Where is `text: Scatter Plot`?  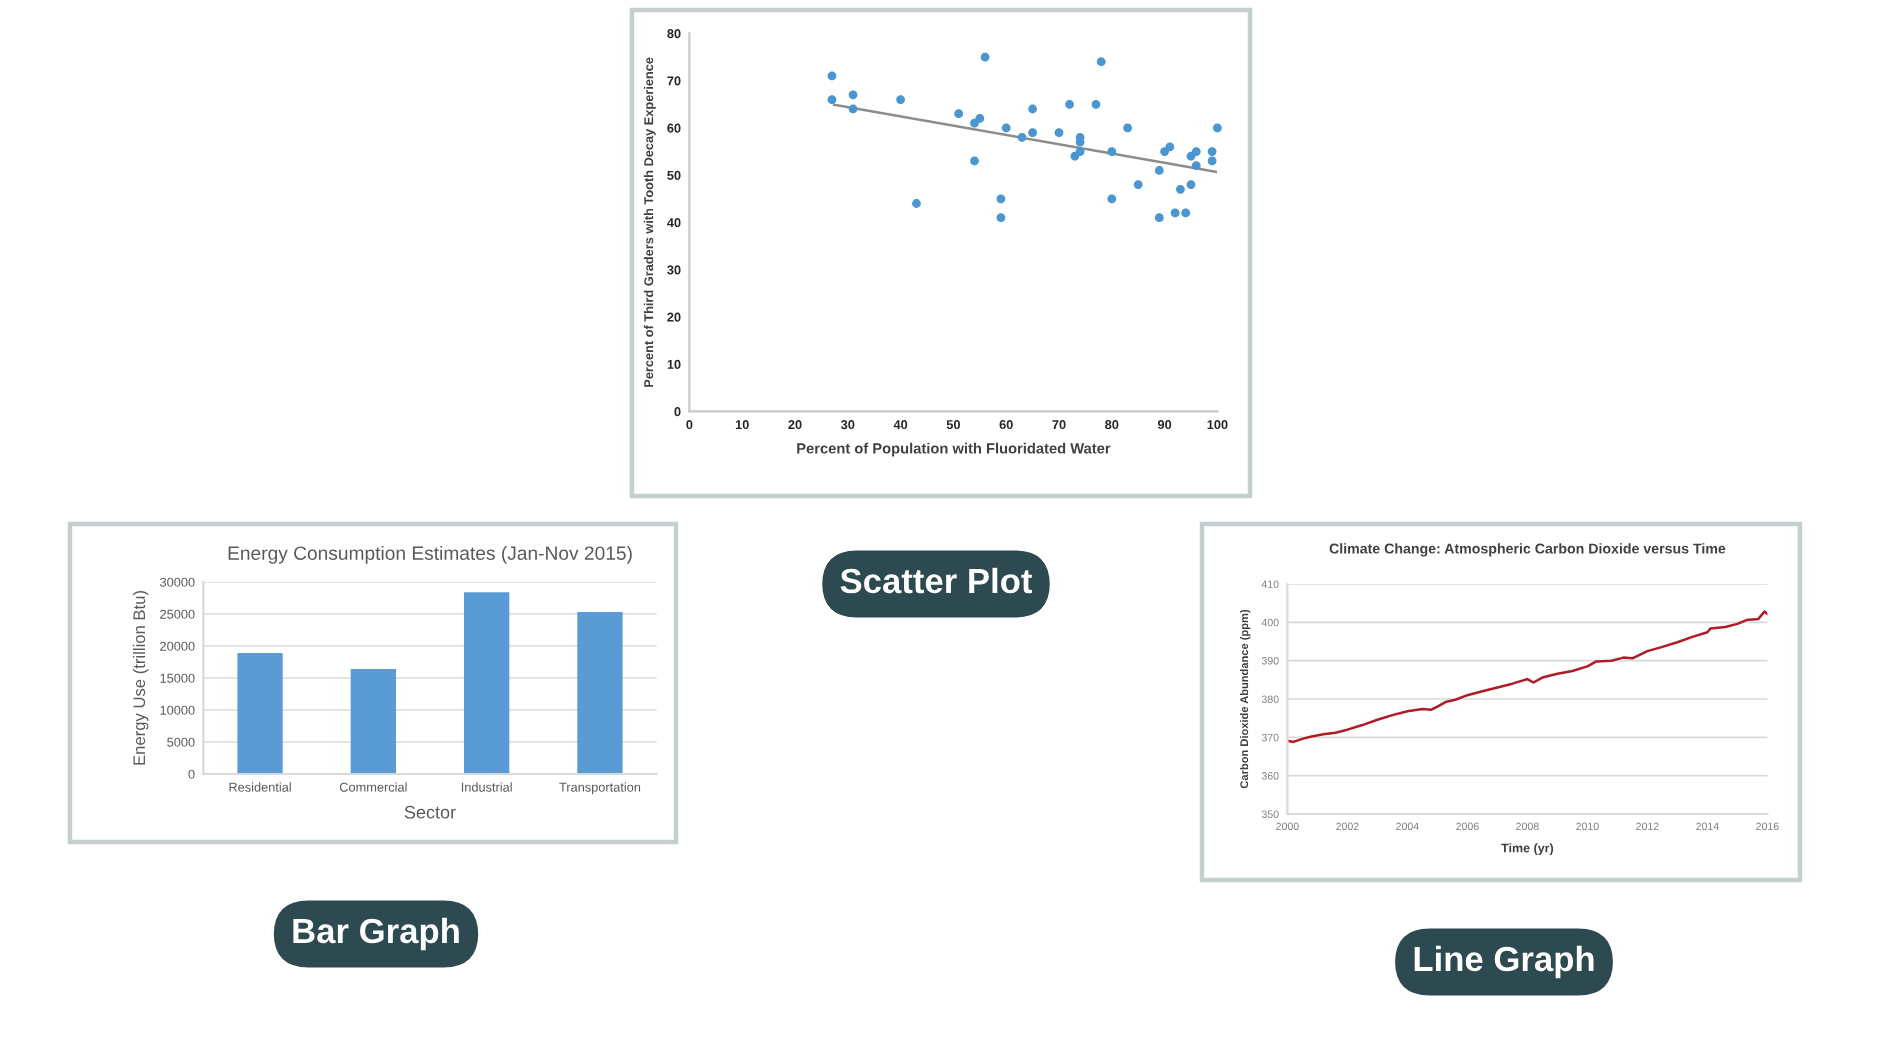 text: Scatter Plot is located at coordinates (936, 580).